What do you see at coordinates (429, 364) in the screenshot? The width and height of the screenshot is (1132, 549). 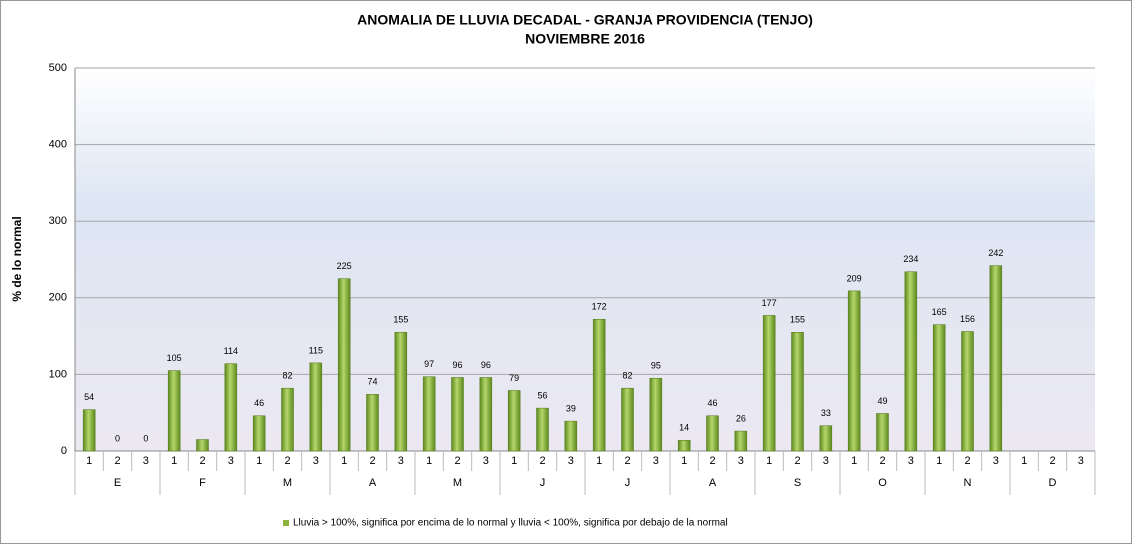 I see `value-label: 97` at bounding box center [429, 364].